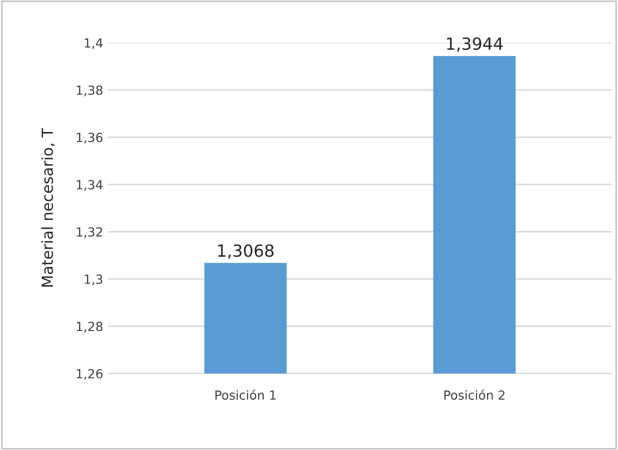  I want to click on y-tick-label: 1,26, so click(89, 374).